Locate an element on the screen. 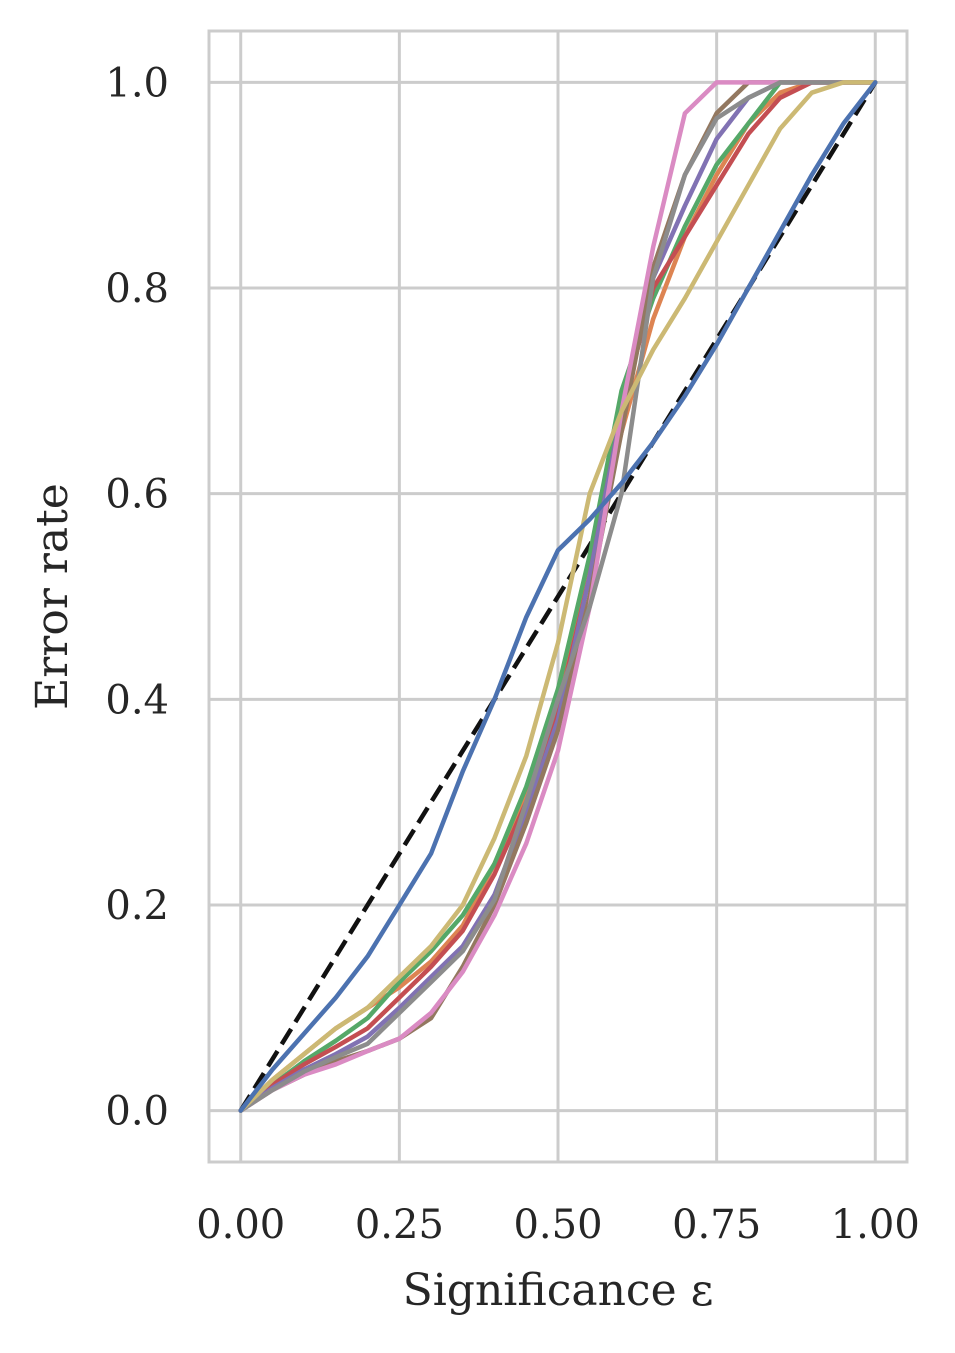 The width and height of the screenshot is (955, 1353). x-tick-label-1: 0.25 is located at coordinates (399, 1225).